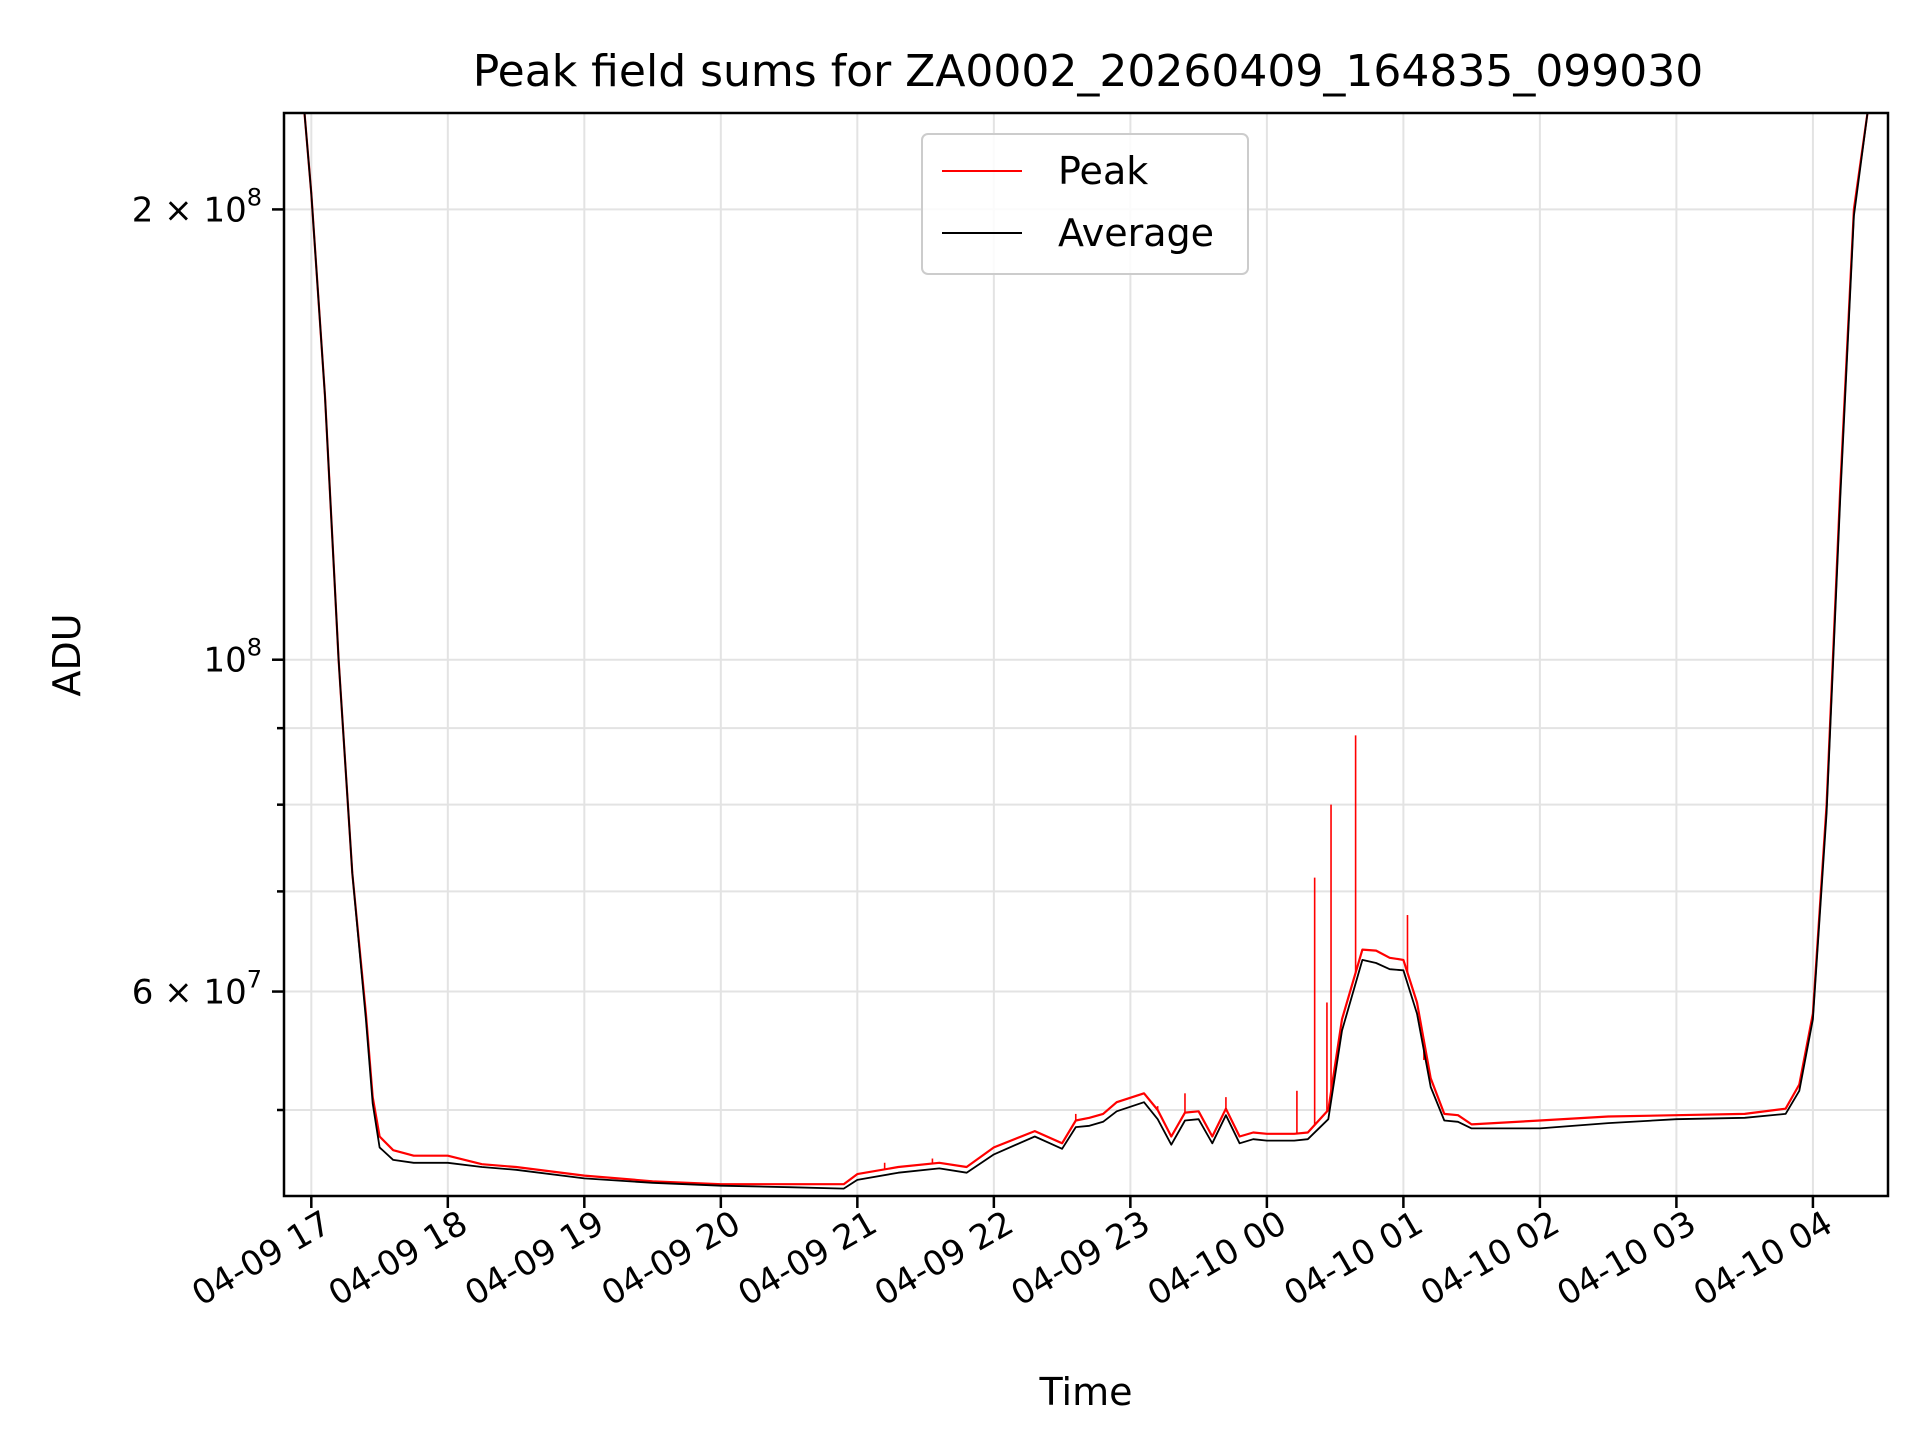  I want to click on x-tick-label: 04-10 04, so click(1763, 1258).